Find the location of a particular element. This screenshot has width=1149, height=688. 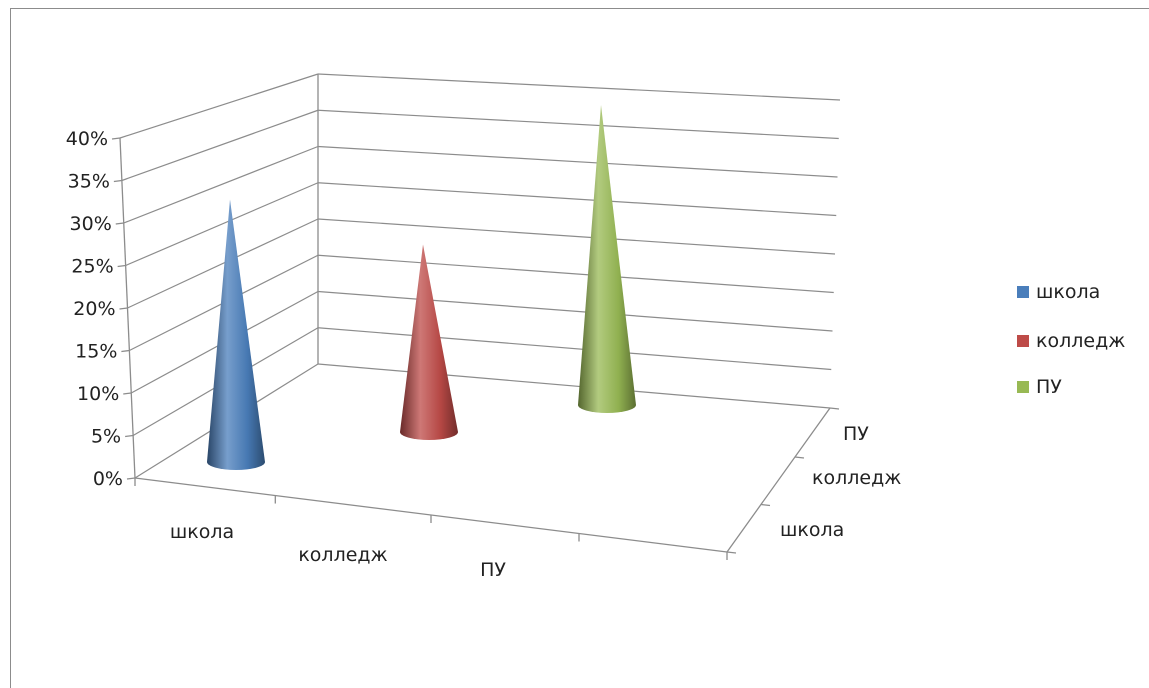

legend: школа колледж ПУ is located at coordinates (1071, 339).